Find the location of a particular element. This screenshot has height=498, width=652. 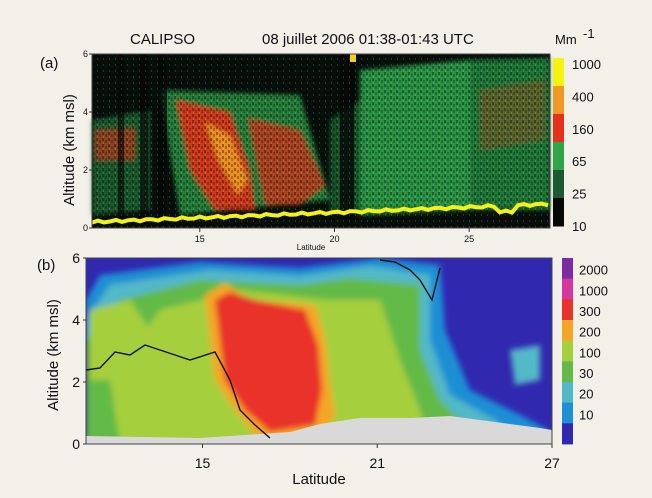

colorbar-tick-label: 100 is located at coordinates (590, 352).